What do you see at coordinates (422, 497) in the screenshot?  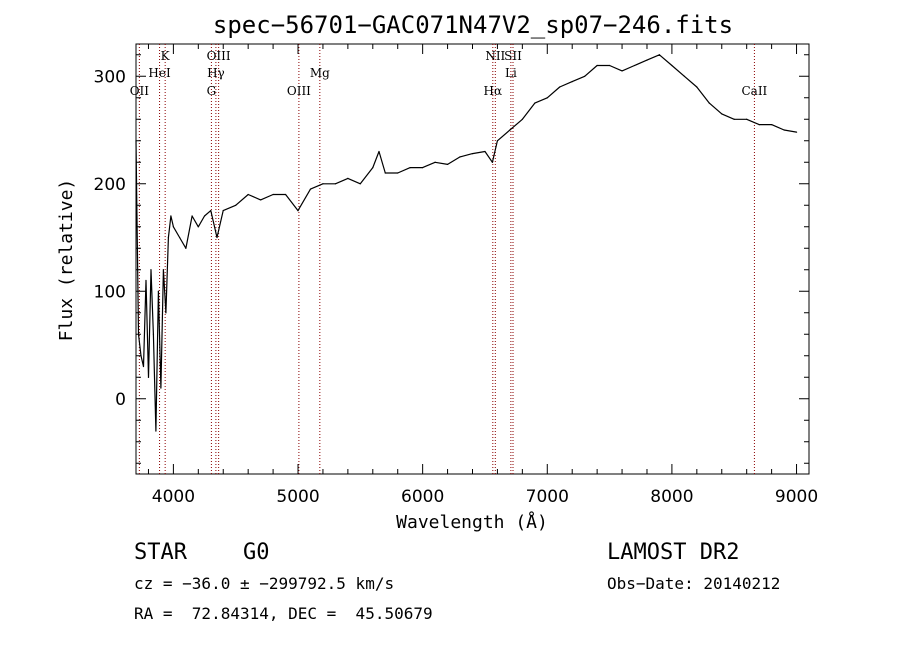 I see `x-tick-label: 6000` at bounding box center [422, 497].